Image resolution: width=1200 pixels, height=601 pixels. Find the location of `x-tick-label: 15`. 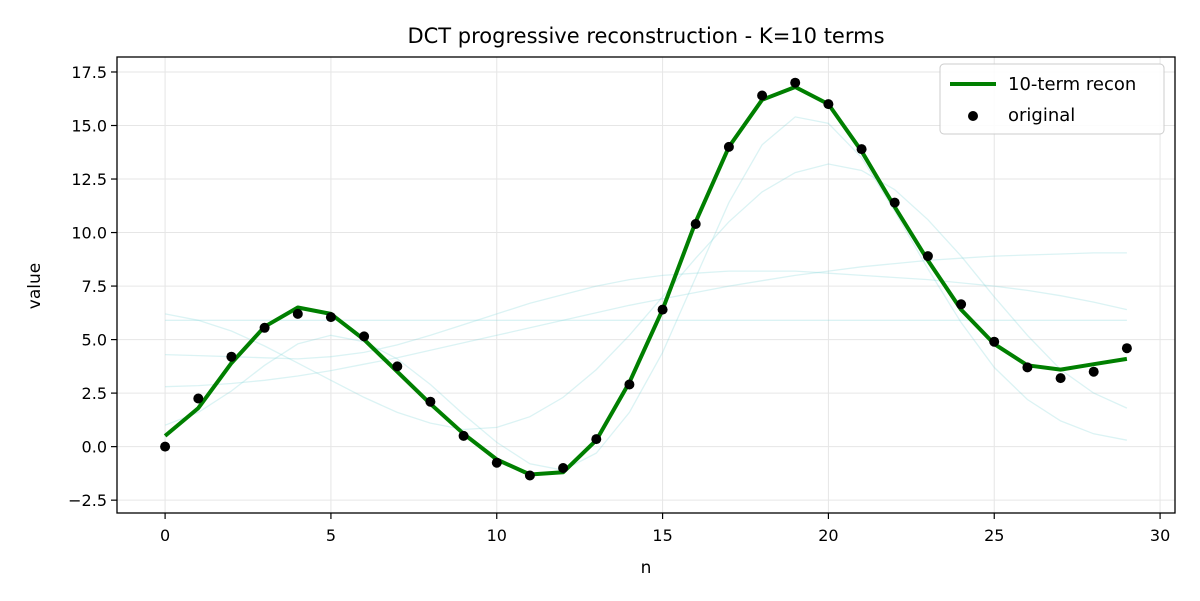

x-tick-label: 15 is located at coordinates (662, 535).